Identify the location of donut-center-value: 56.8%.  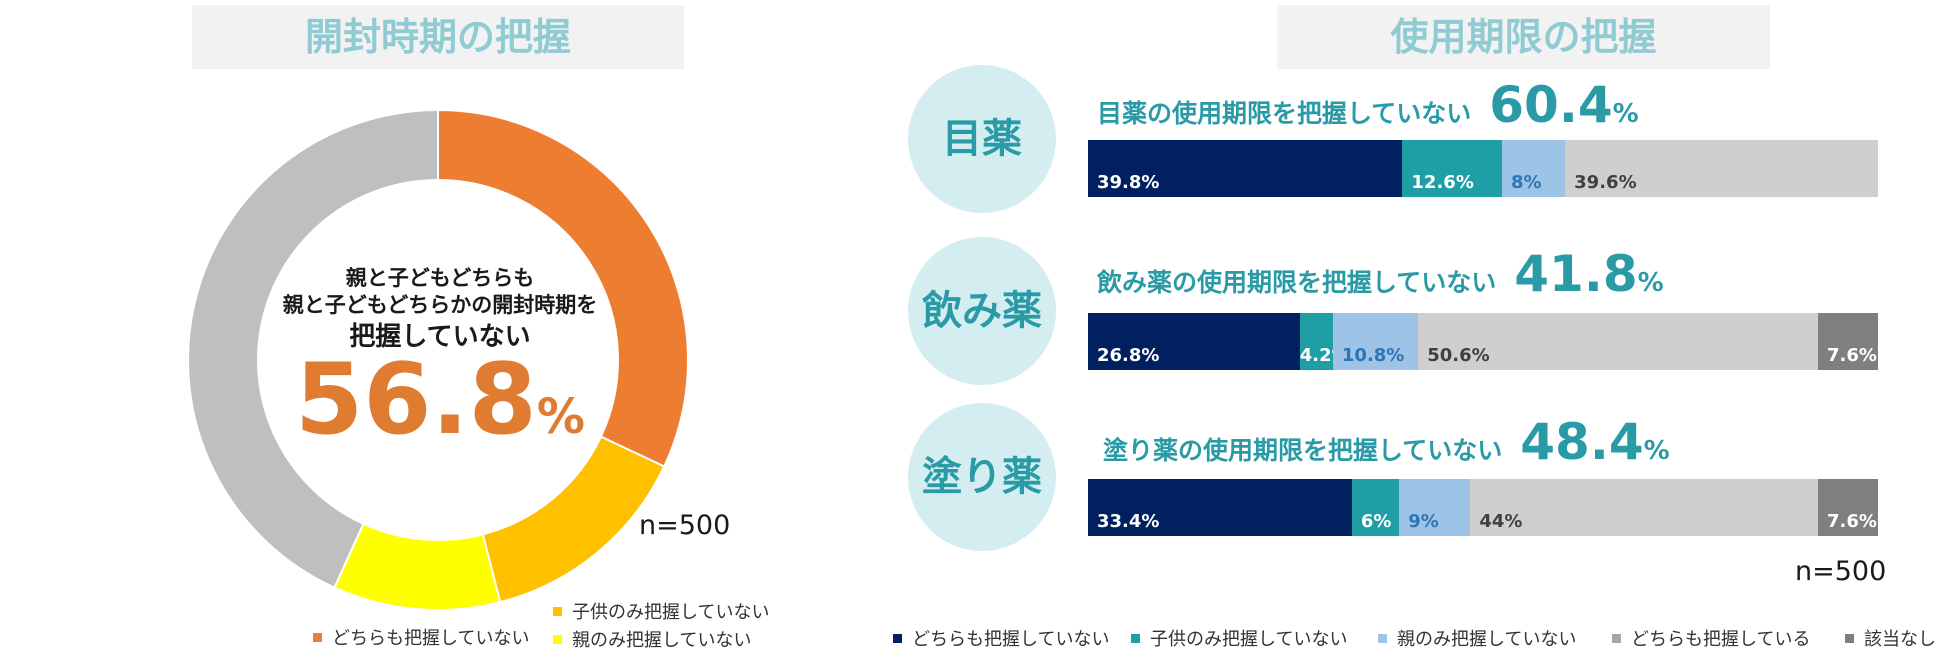
(440, 408).